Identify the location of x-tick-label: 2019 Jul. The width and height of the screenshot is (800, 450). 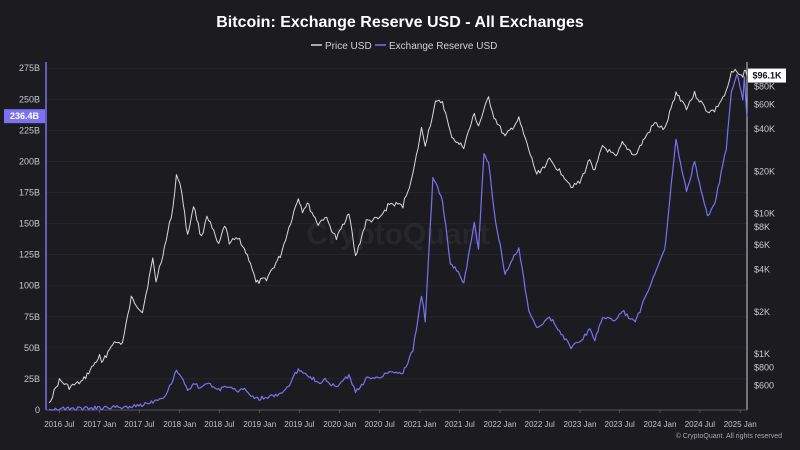
(299, 424).